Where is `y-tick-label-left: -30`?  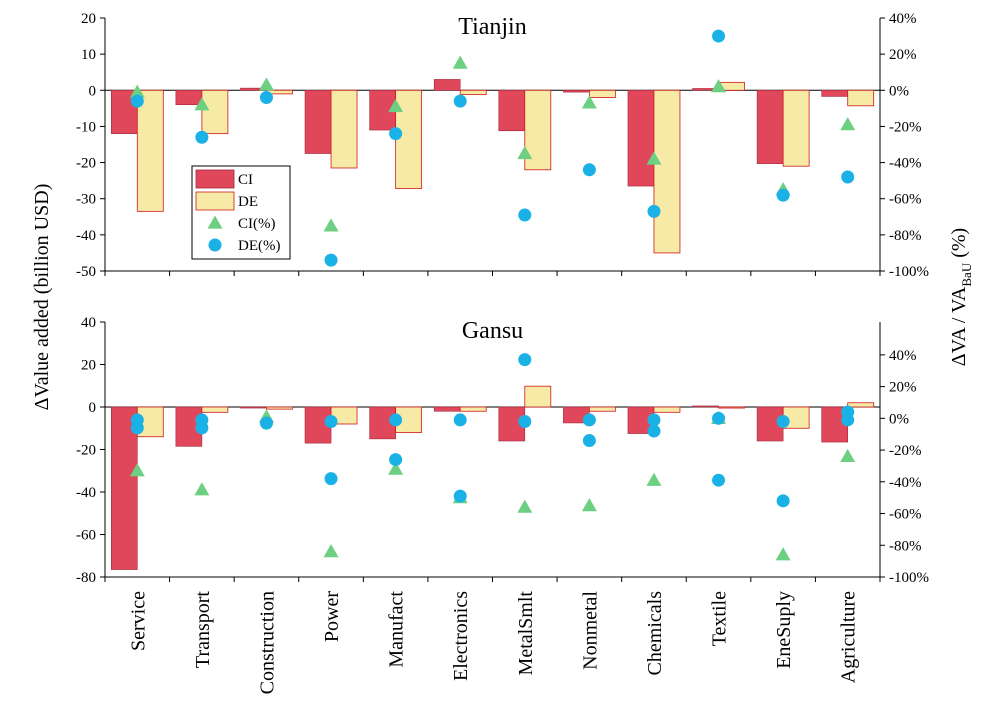
y-tick-label-left: -30 is located at coordinates (86, 200).